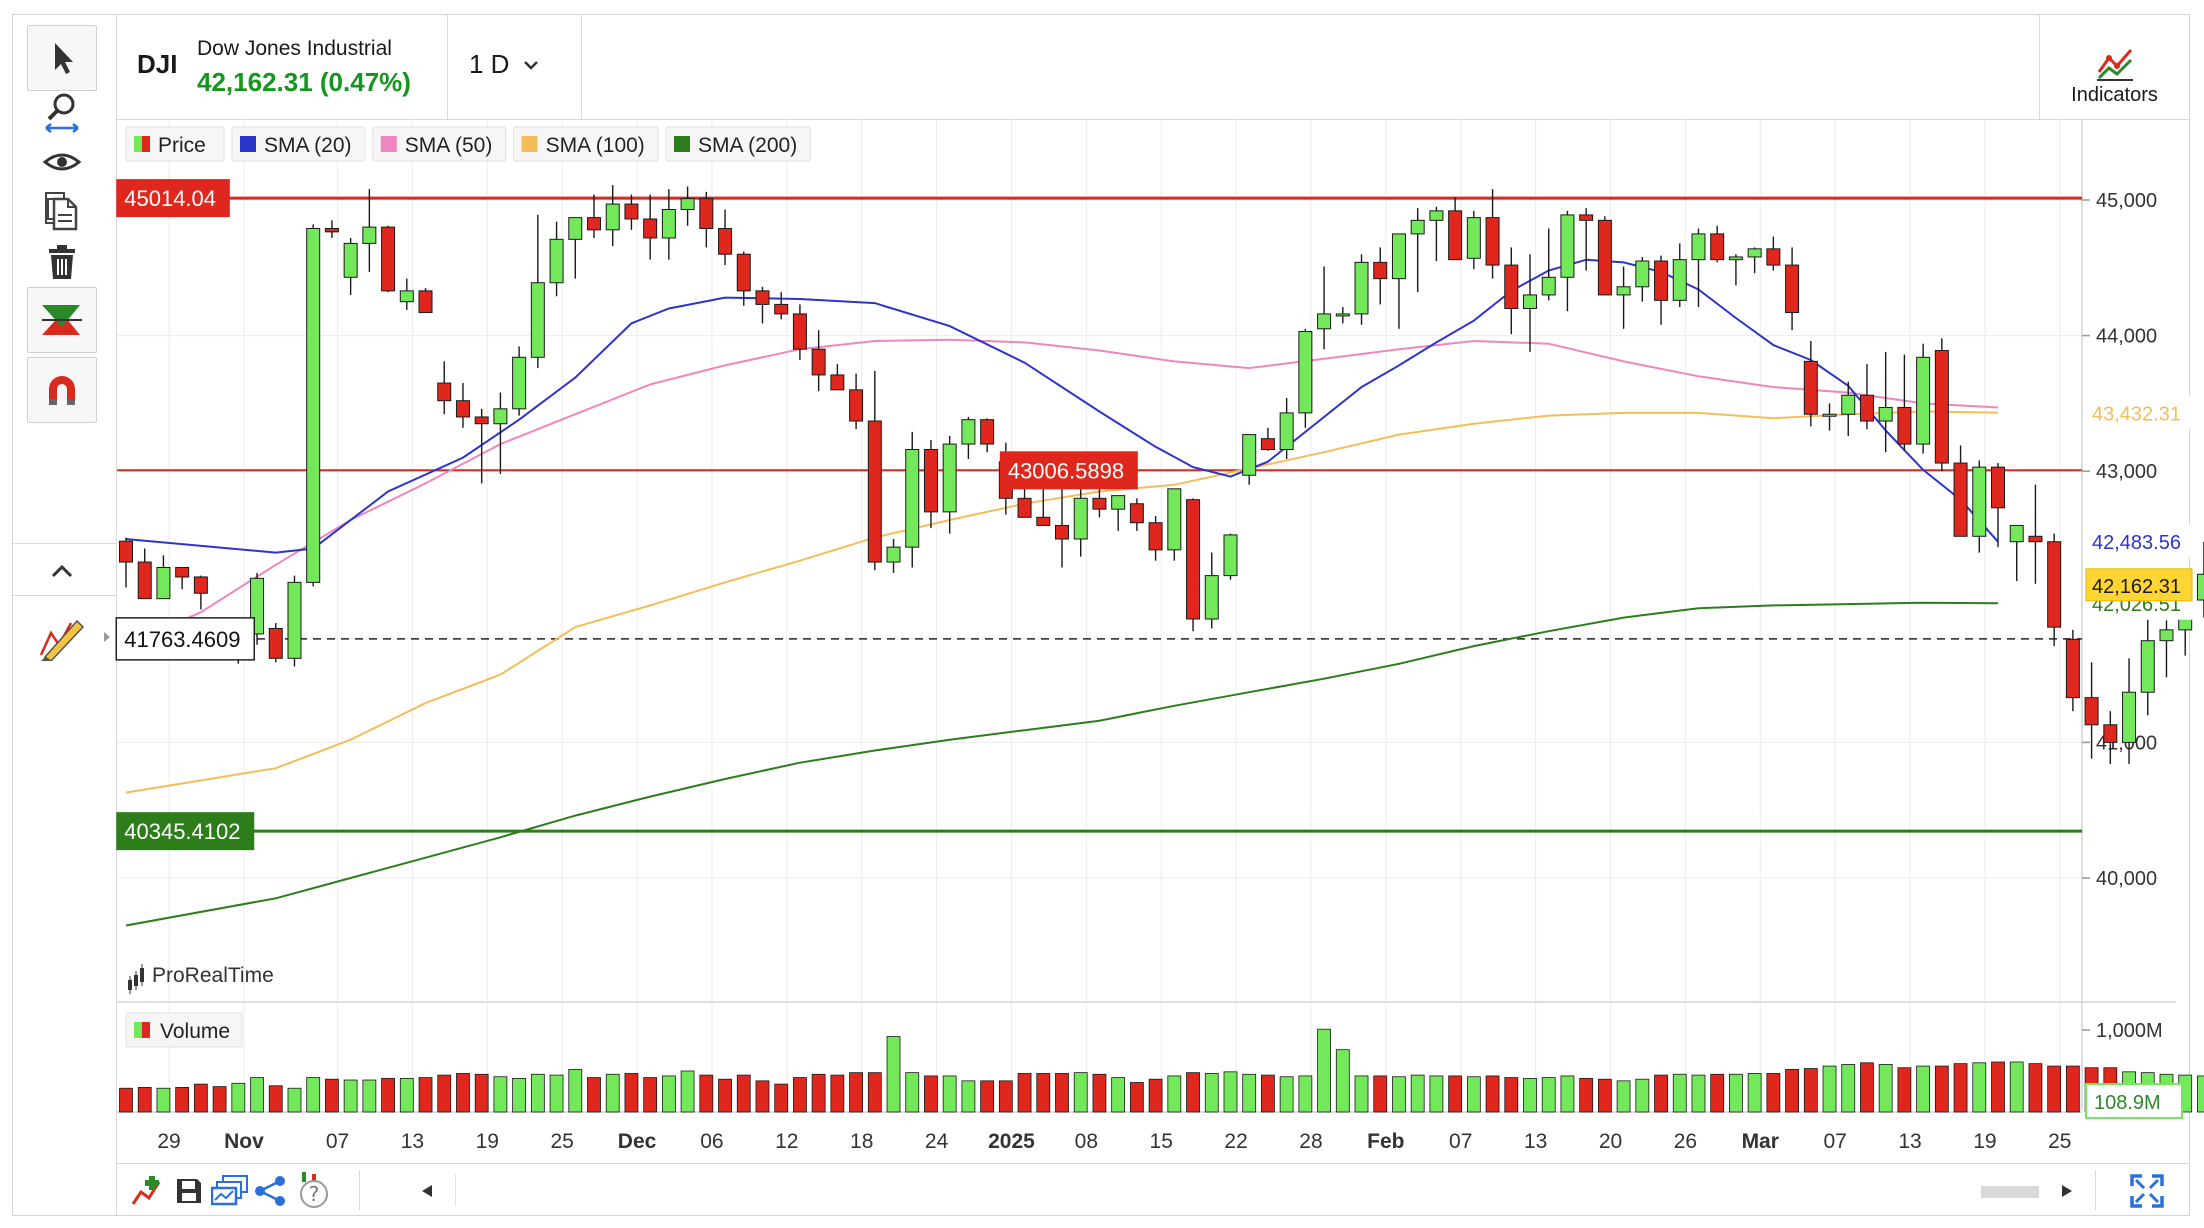 Image resolution: width=2204 pixels, height=1228 pixels. What do you see at coordinates (2147, 1191) in the screenshot?
I see `fullscreen-button` at bounding box center [2147, 1191].